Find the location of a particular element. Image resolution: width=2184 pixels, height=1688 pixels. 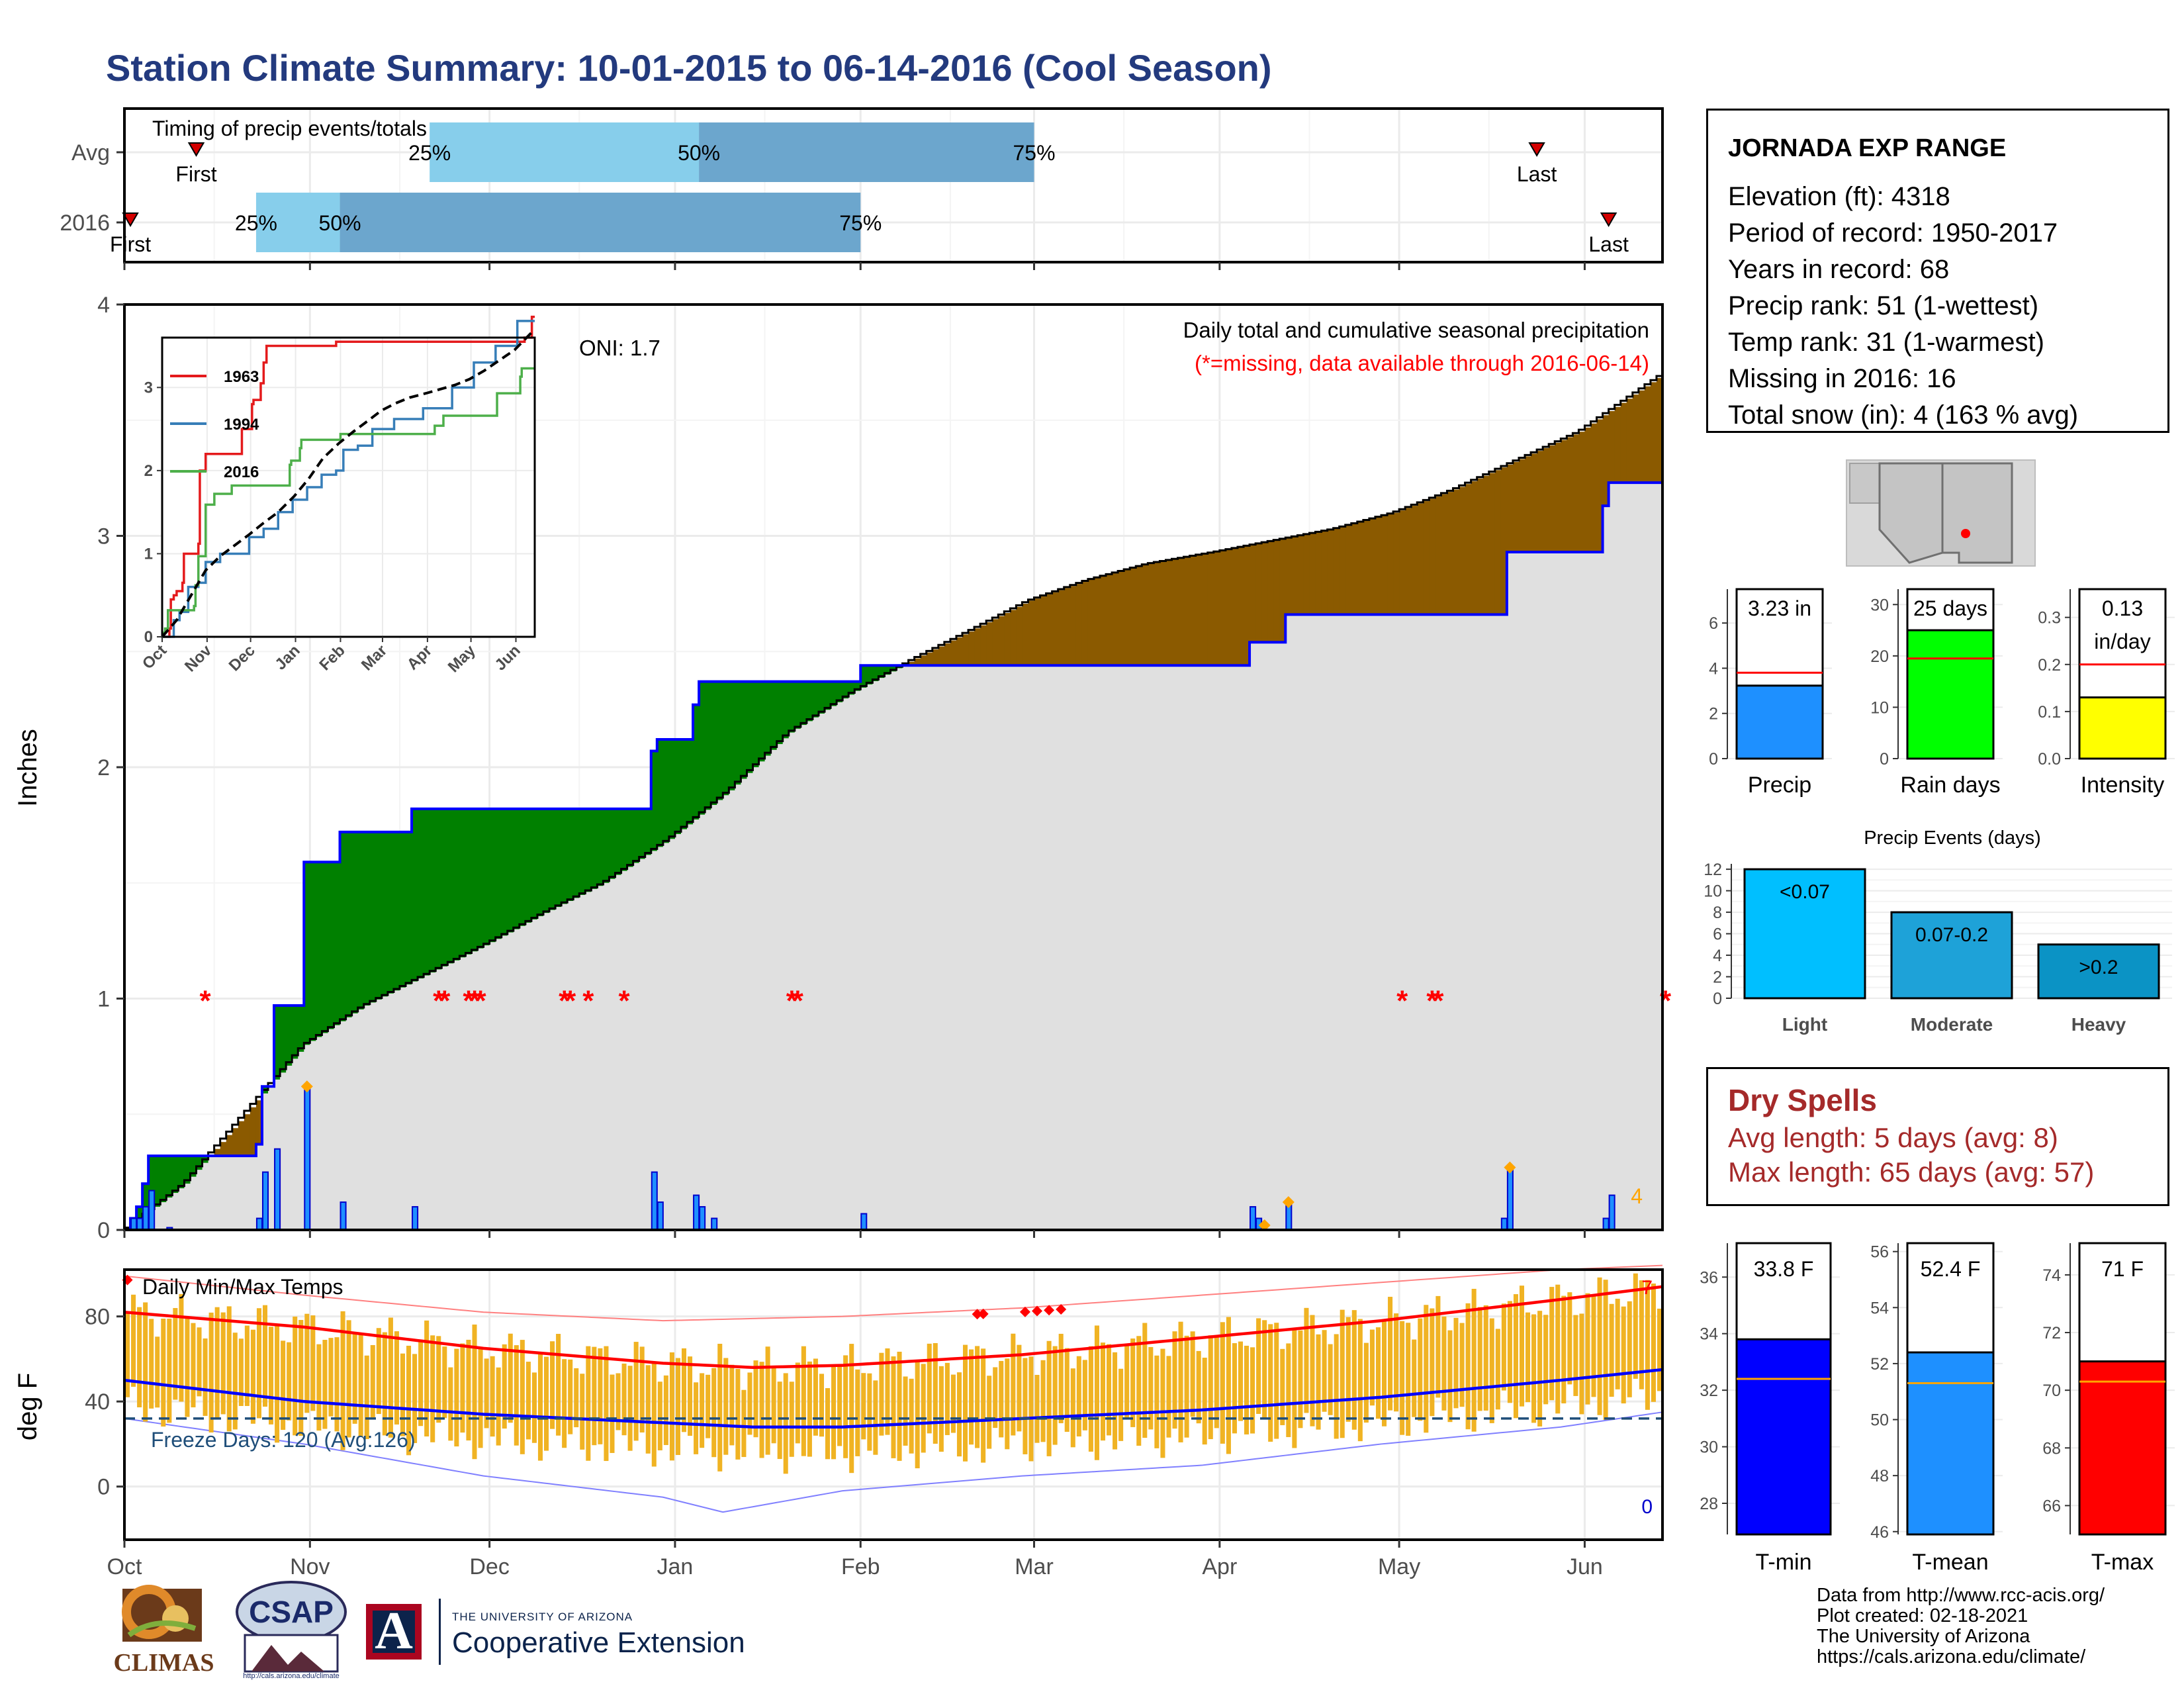

cloud-icon is located at coordinates (291, 1627).